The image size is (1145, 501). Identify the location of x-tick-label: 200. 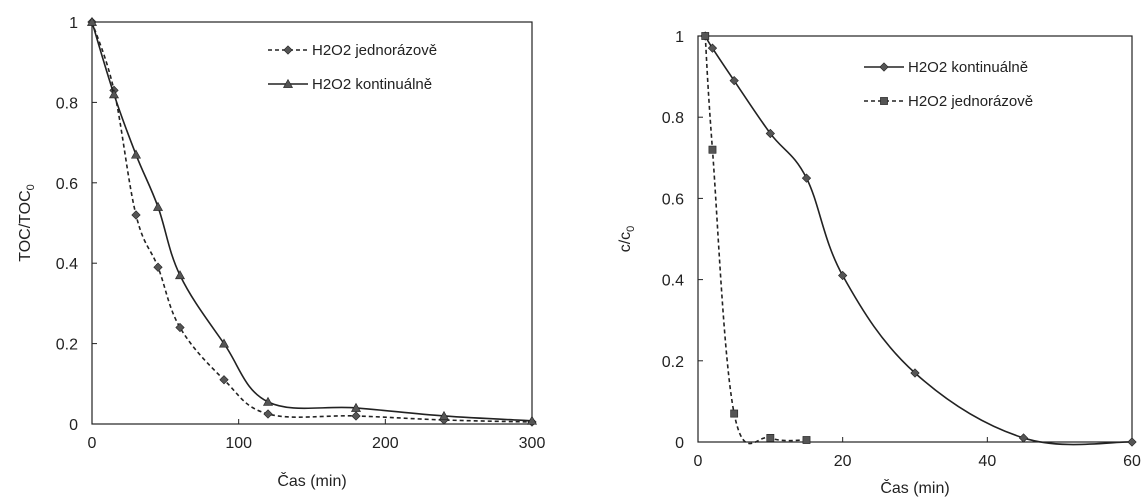
(385, 443).